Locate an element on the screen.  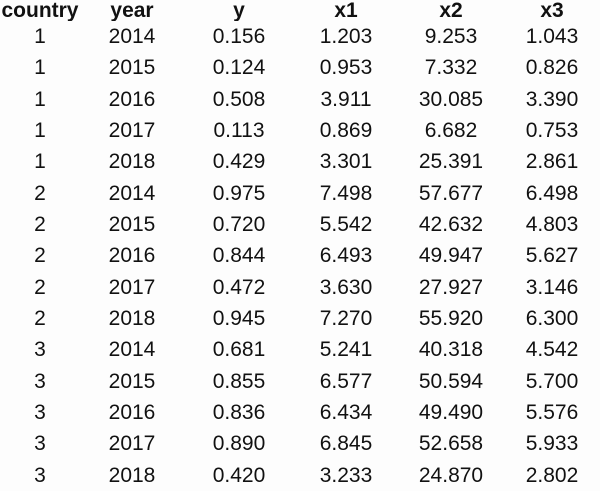
column-header-year: year is located at coordinates (132, 10).